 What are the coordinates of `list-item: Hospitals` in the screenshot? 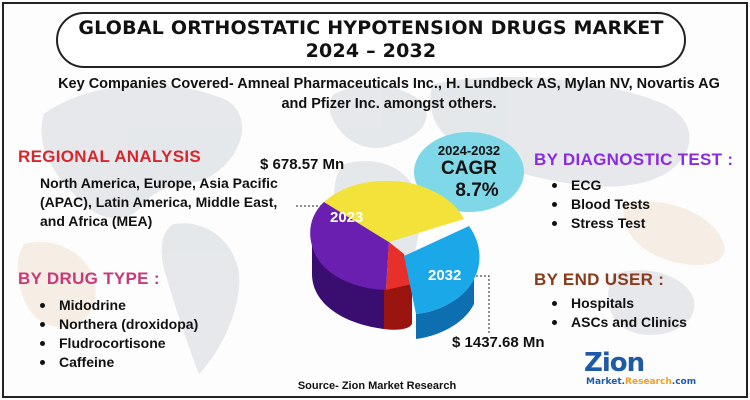 It's located at (619, 303).